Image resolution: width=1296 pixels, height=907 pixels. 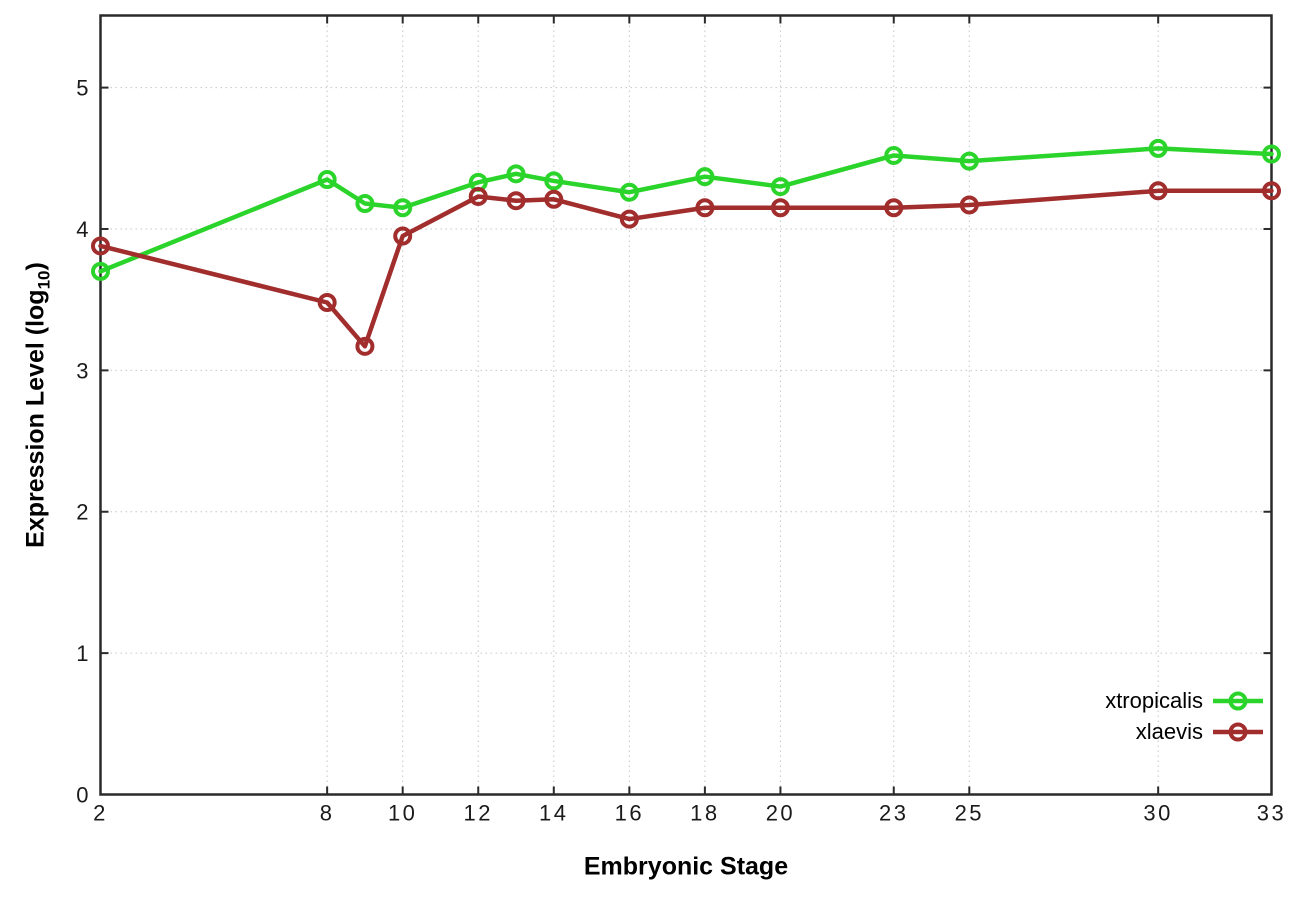 I want to click on legend: xtropicalis xlaevis, so click(x=1184, y=716).